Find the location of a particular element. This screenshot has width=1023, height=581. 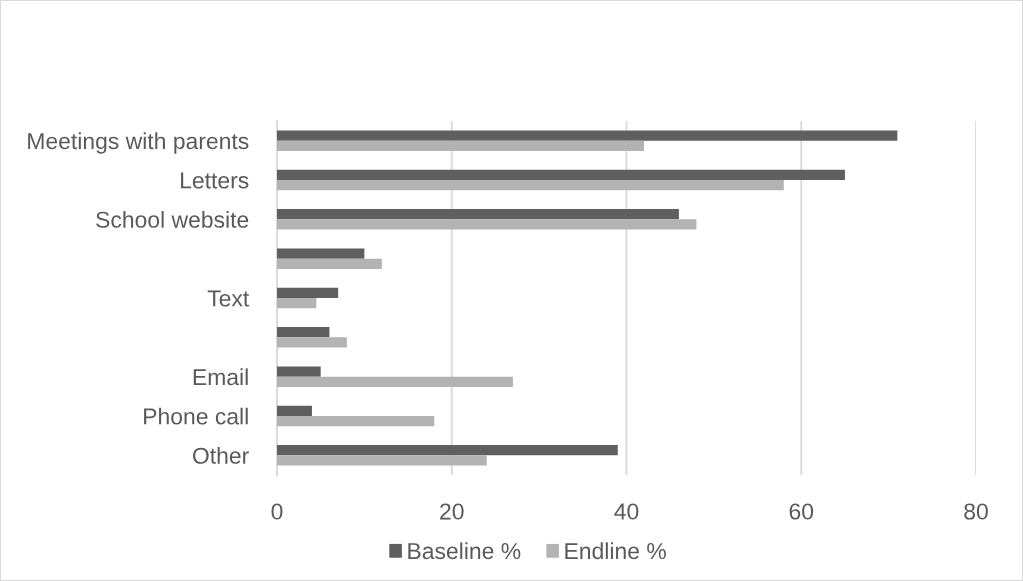

y-tick-label: Phone call is located at coordinates (196, 416).